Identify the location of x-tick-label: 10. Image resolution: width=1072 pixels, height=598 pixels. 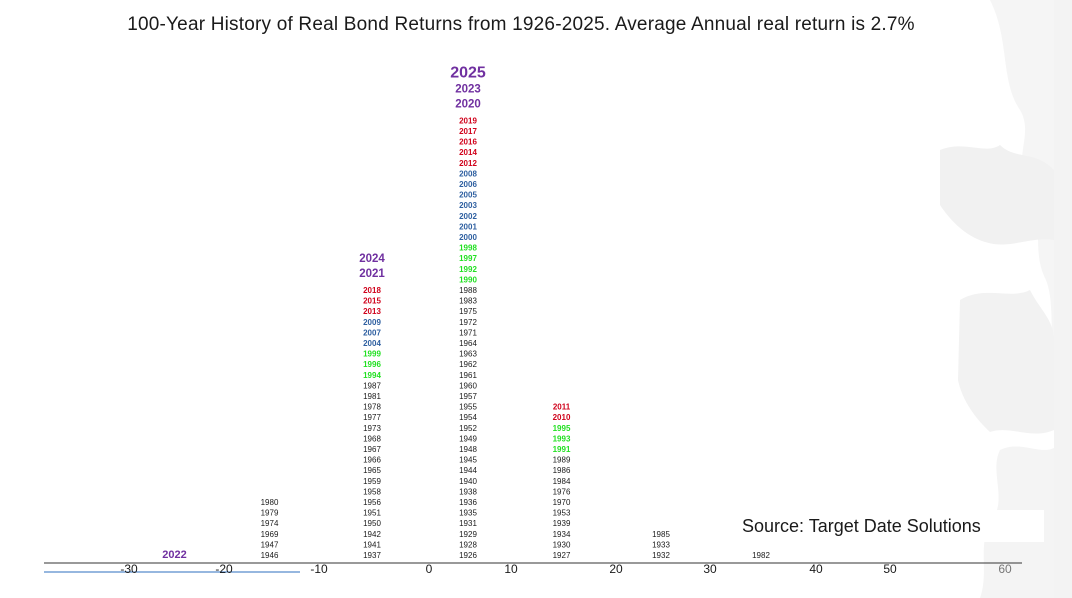
(511, 569).